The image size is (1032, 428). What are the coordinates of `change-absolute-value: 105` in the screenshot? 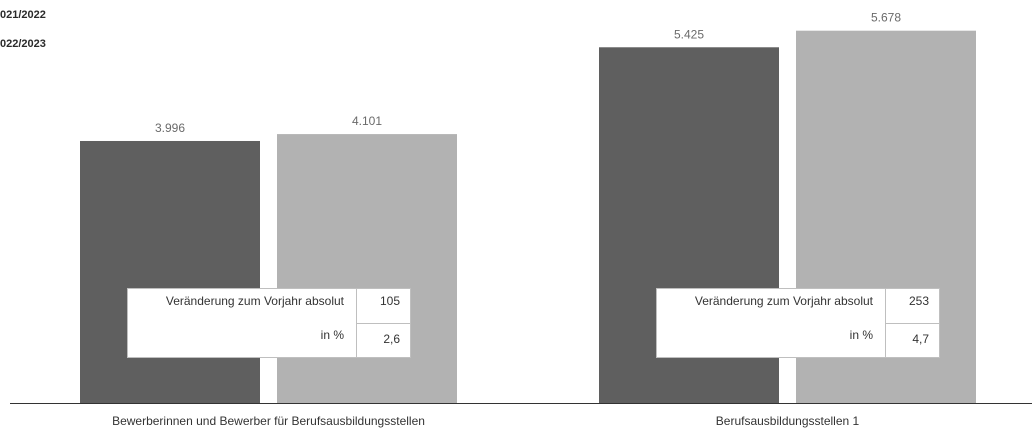 It's located at (383, 306).